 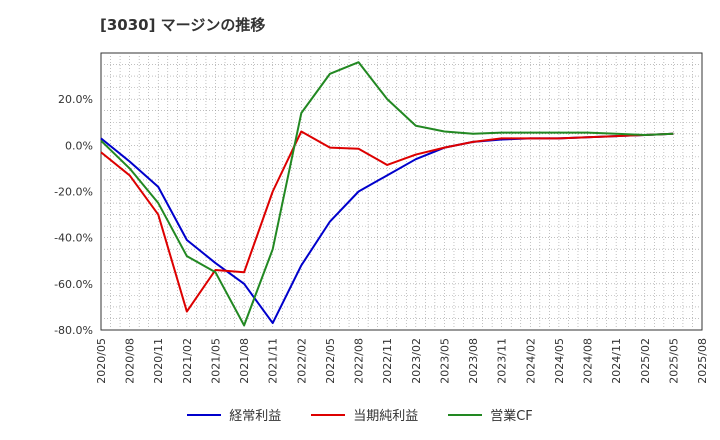 What do you see at coordinates (75, 99) in the screenshot?
I see `y-tick-label: 20.0%` at bounding box center [75, 99].